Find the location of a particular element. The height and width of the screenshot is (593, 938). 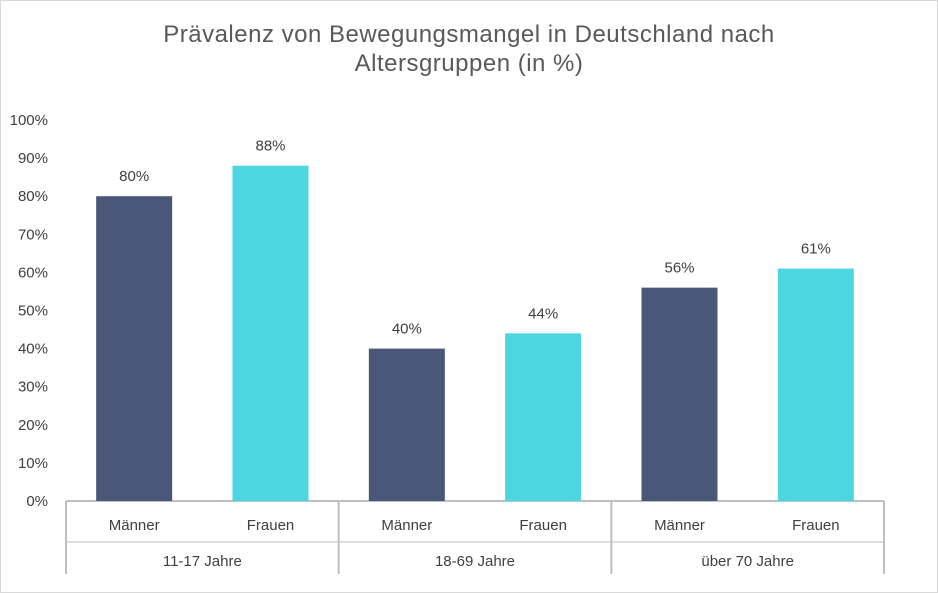

y-tick-label: 30% is located at coordinates (33, 387).